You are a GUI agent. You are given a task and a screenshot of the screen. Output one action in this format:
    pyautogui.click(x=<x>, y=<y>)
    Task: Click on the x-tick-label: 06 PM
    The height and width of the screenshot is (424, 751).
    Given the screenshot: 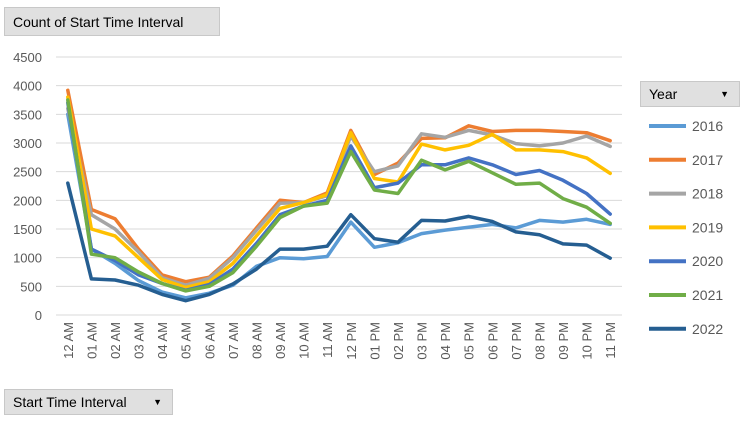 What is the action you would take?
    pyautogui.click(x=492, y=341)
    